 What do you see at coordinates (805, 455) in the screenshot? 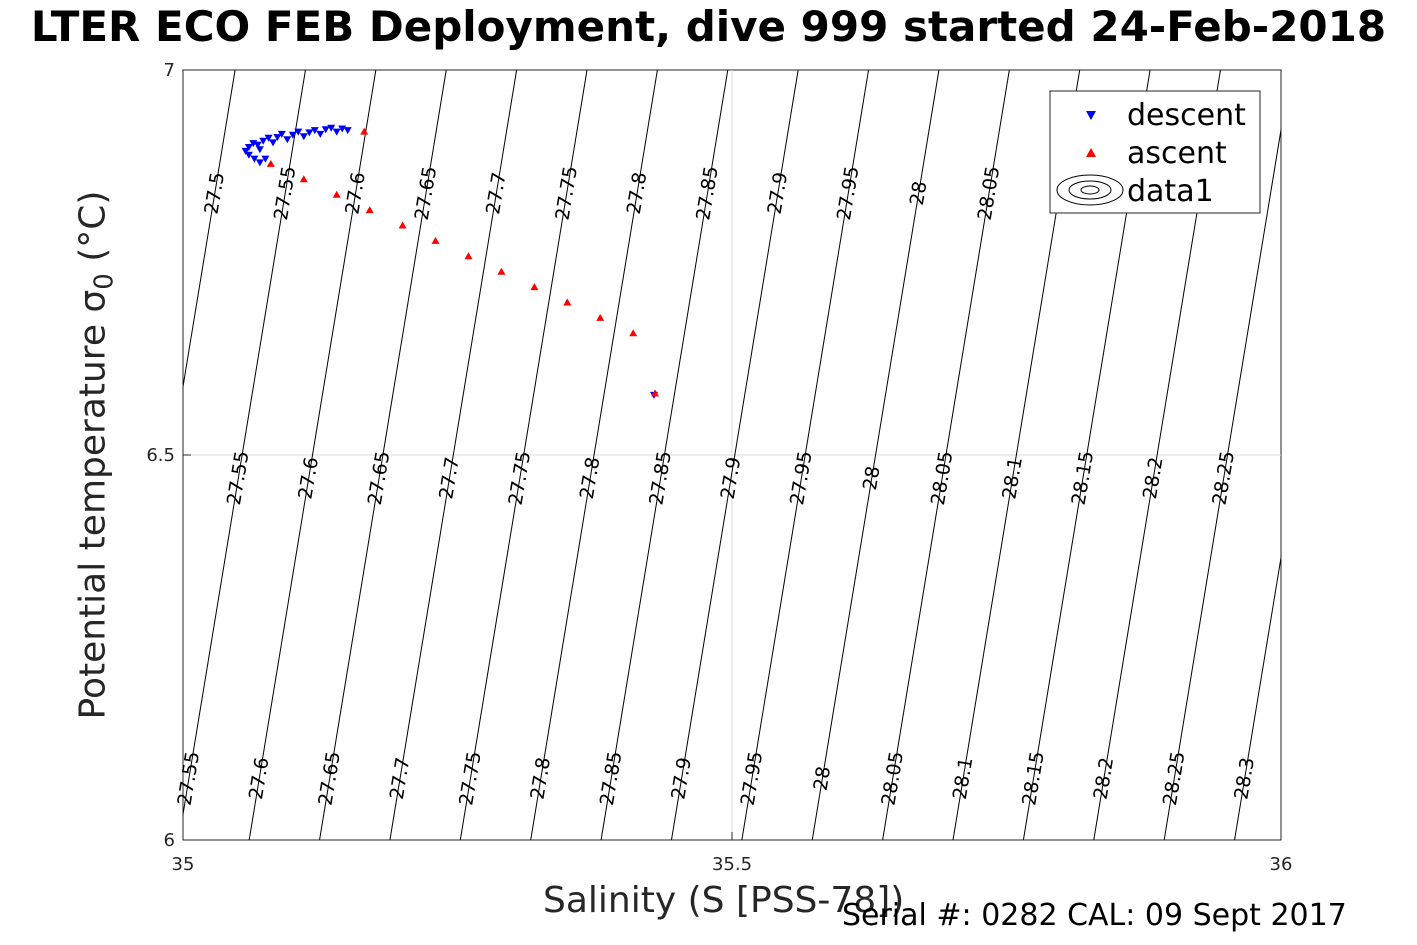
I see `contour-line-27.95` at bounding box center [805, 455].